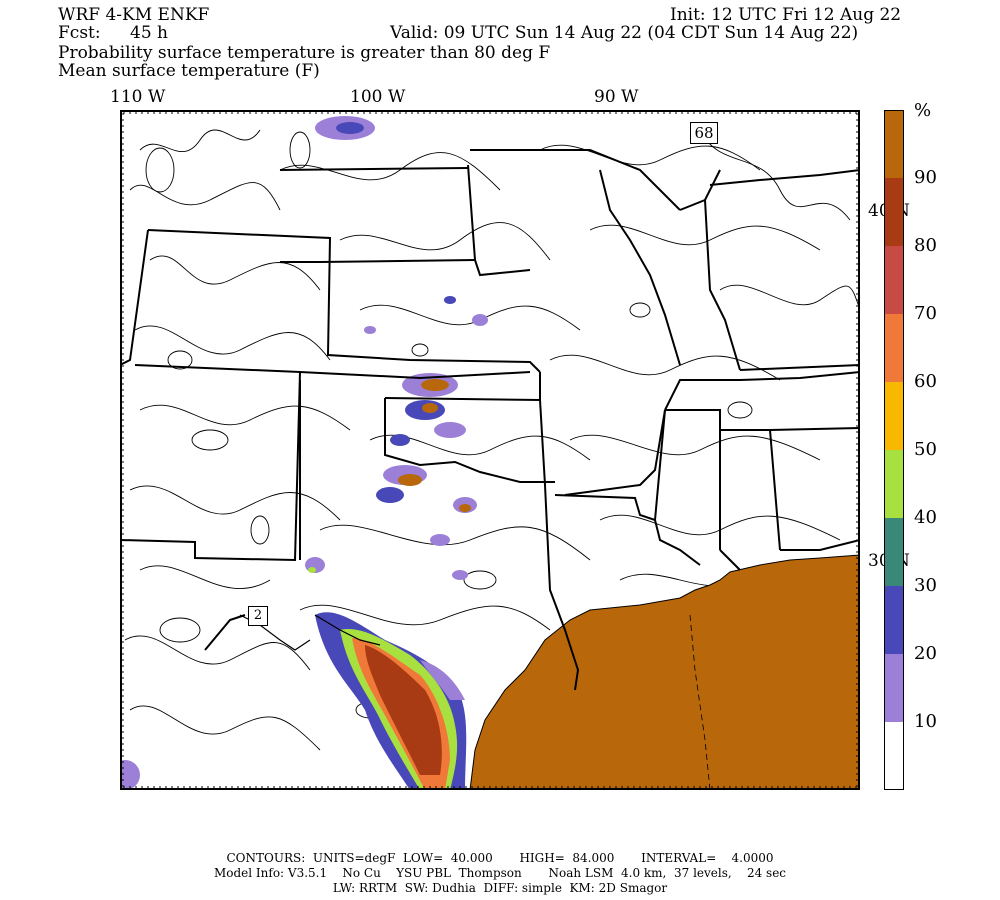 The image size is (1000, 900). I want to click on colorbar-tick-label: 80, so click(925, 245).